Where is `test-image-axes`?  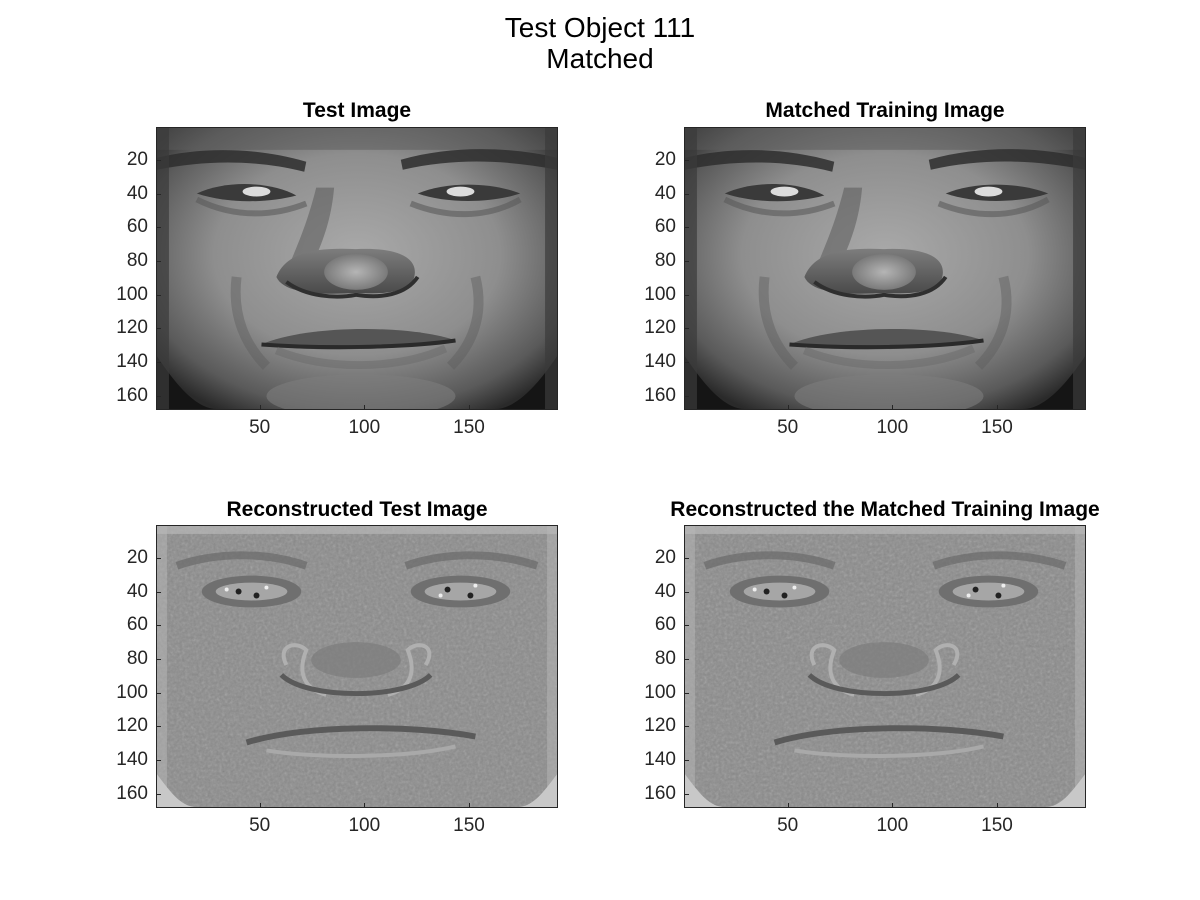
test-image-axes is located at coordinates (357, 268).